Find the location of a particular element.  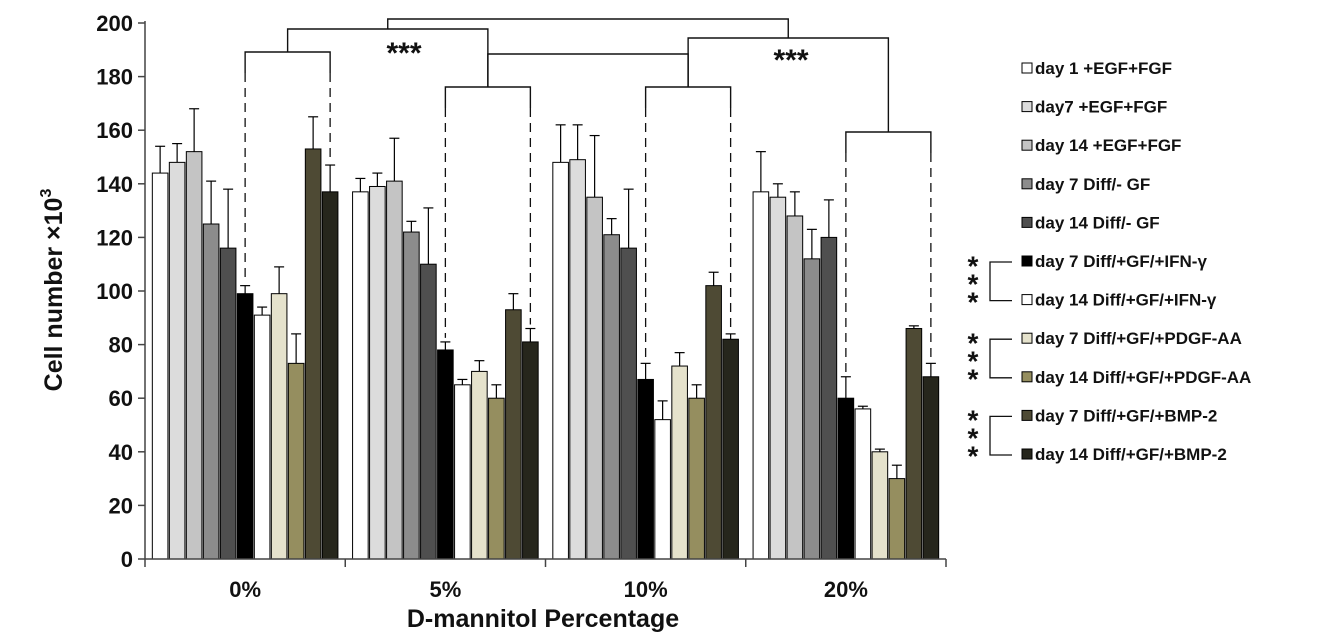

legend-label: day7 +EGF+FGF is located at coordinates (1101, 107).